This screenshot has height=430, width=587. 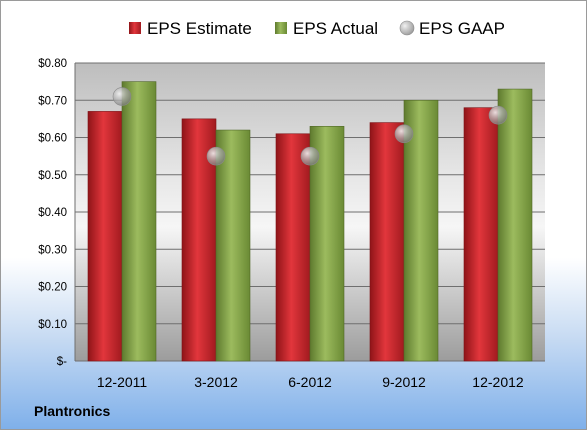 I want to click on legend-marker, so click(x=407, y=28).